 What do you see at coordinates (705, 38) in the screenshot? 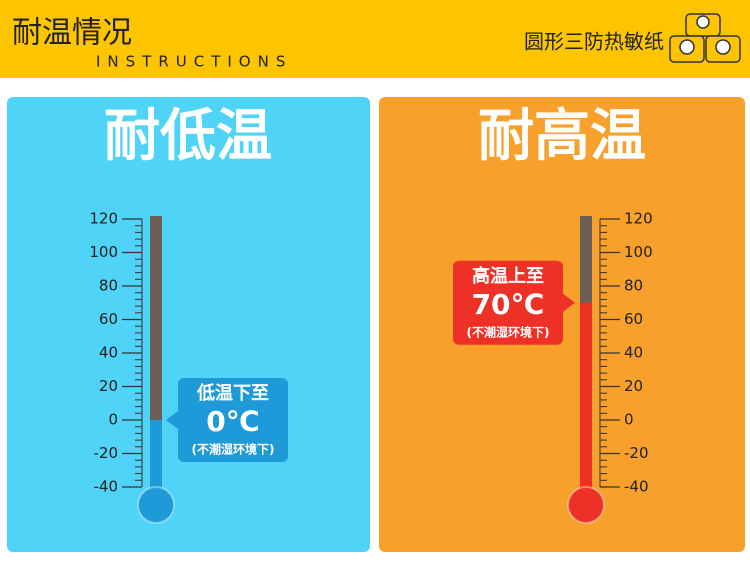
I see `rolls-icon` at bounding box center [705, 38].